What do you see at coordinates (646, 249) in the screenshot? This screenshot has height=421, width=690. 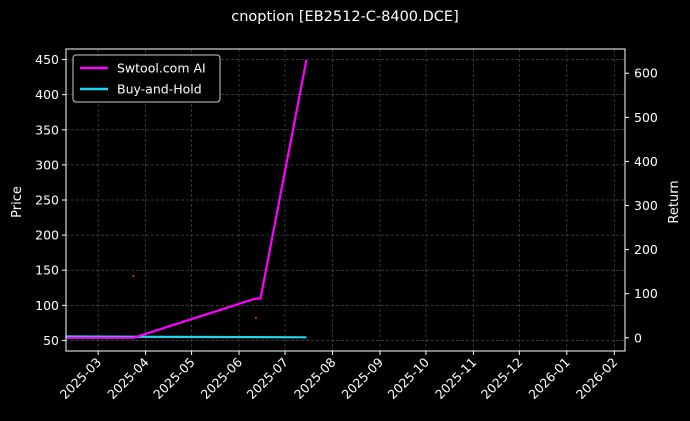 I see `y-right-tick-label: 200` at bounding box center [646, 249].